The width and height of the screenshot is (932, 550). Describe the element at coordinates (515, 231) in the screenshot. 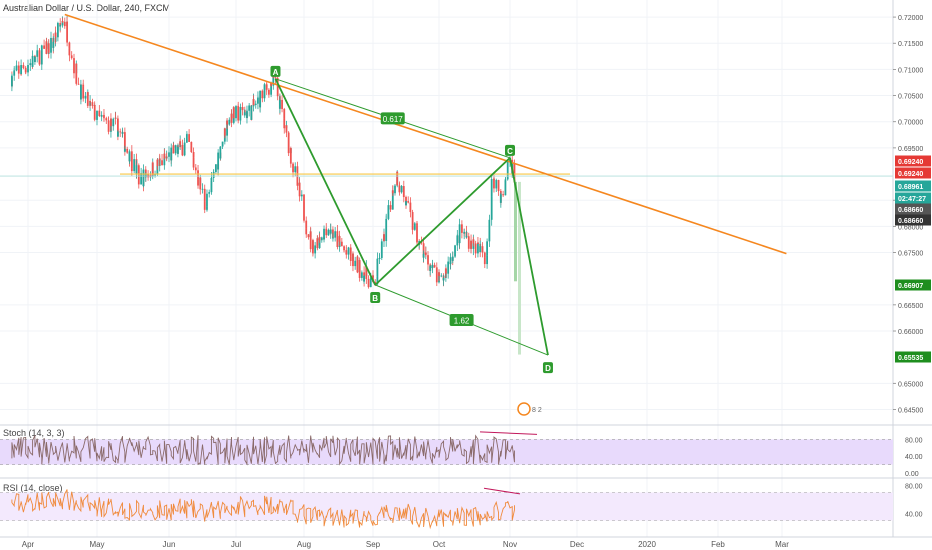

I see `projection-bar` at that location.